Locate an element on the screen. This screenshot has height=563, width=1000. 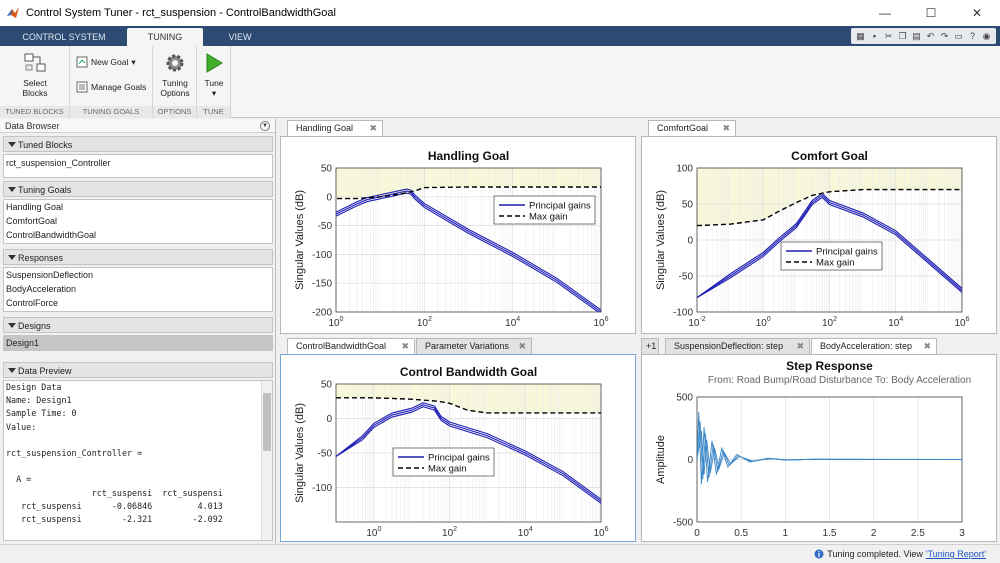
section-data-preview-header: Data Preview is located at coordinates (138, 370).